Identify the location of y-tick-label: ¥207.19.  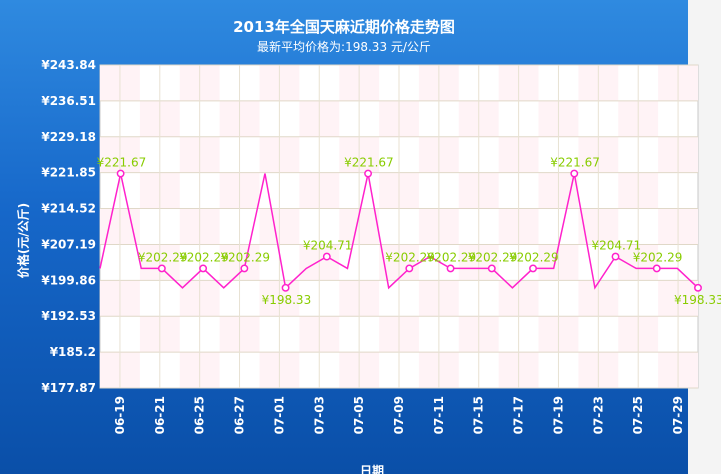
(68, 244).